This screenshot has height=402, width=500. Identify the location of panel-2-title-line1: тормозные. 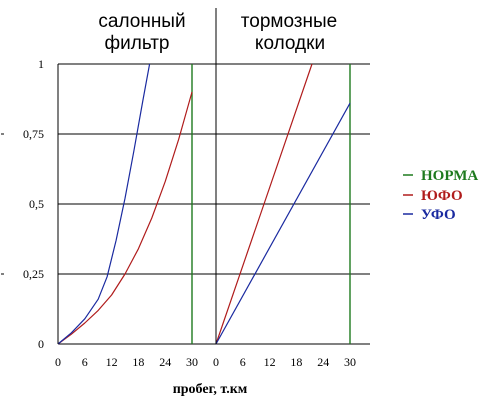
(289, 21).